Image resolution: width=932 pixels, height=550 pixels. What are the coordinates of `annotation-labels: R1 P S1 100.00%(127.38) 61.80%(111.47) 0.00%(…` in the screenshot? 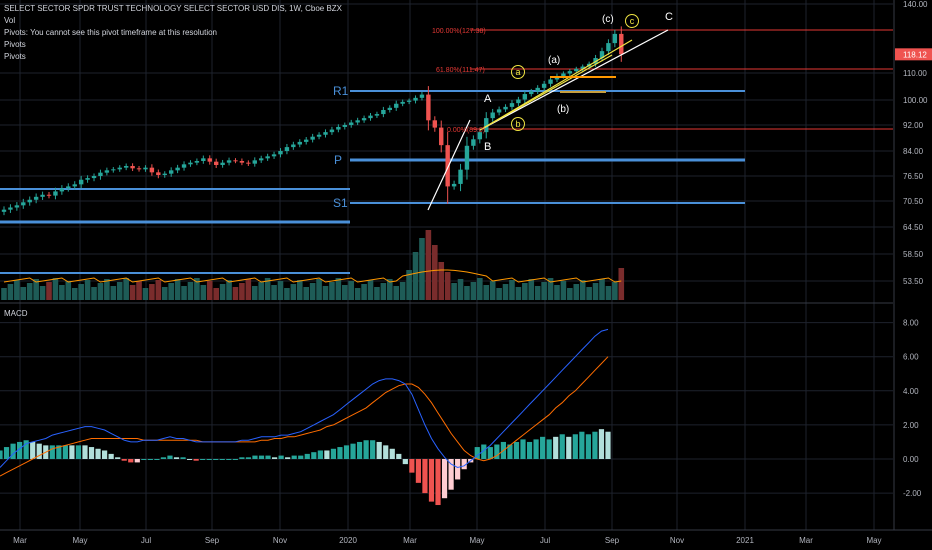 It's located at (503, 110).